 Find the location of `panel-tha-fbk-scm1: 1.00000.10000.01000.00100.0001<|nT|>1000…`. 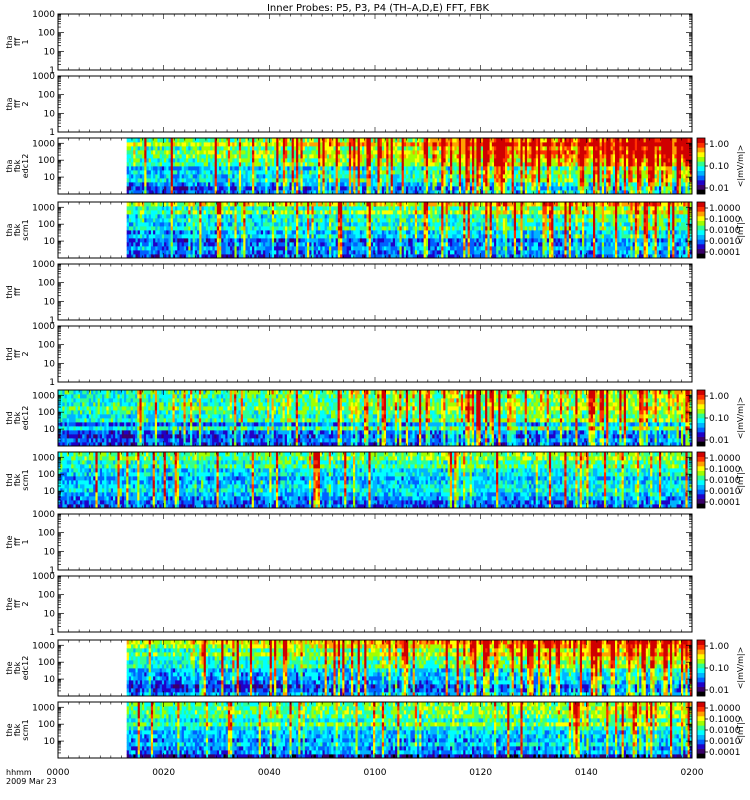

panel-tha-fbk-scm1: 1.00000.10000.01000.00100.0001<|nT|>1000… is located at coordinates (375, 230).